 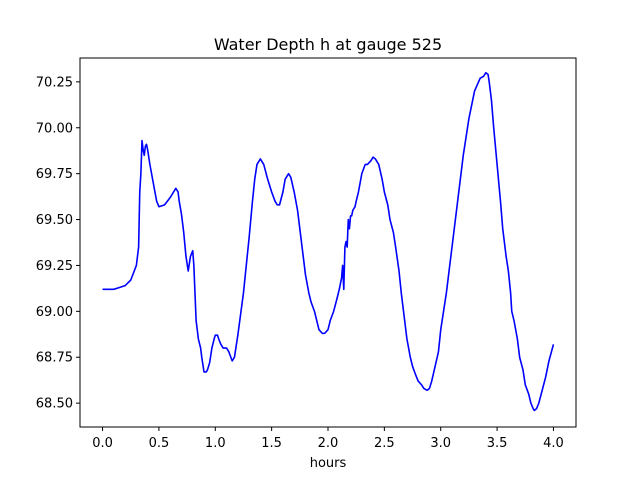 I want to click on chart-title: Water Depth h at gauge 525, so click(x=328, y=44).